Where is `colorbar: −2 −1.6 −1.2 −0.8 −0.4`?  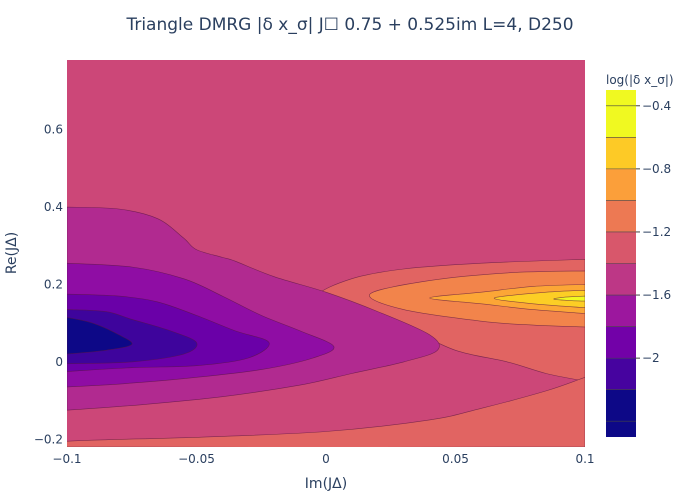 colorbar: −2 −1.6 −1.2 −0.8 −0.4 is located at coordinates (638, 263).